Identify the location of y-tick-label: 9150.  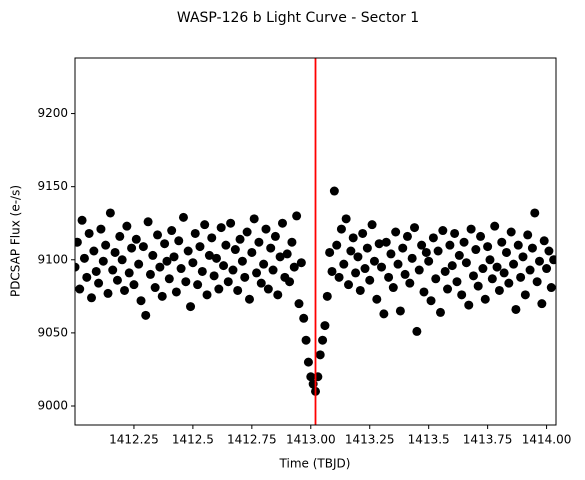
(52, 186).